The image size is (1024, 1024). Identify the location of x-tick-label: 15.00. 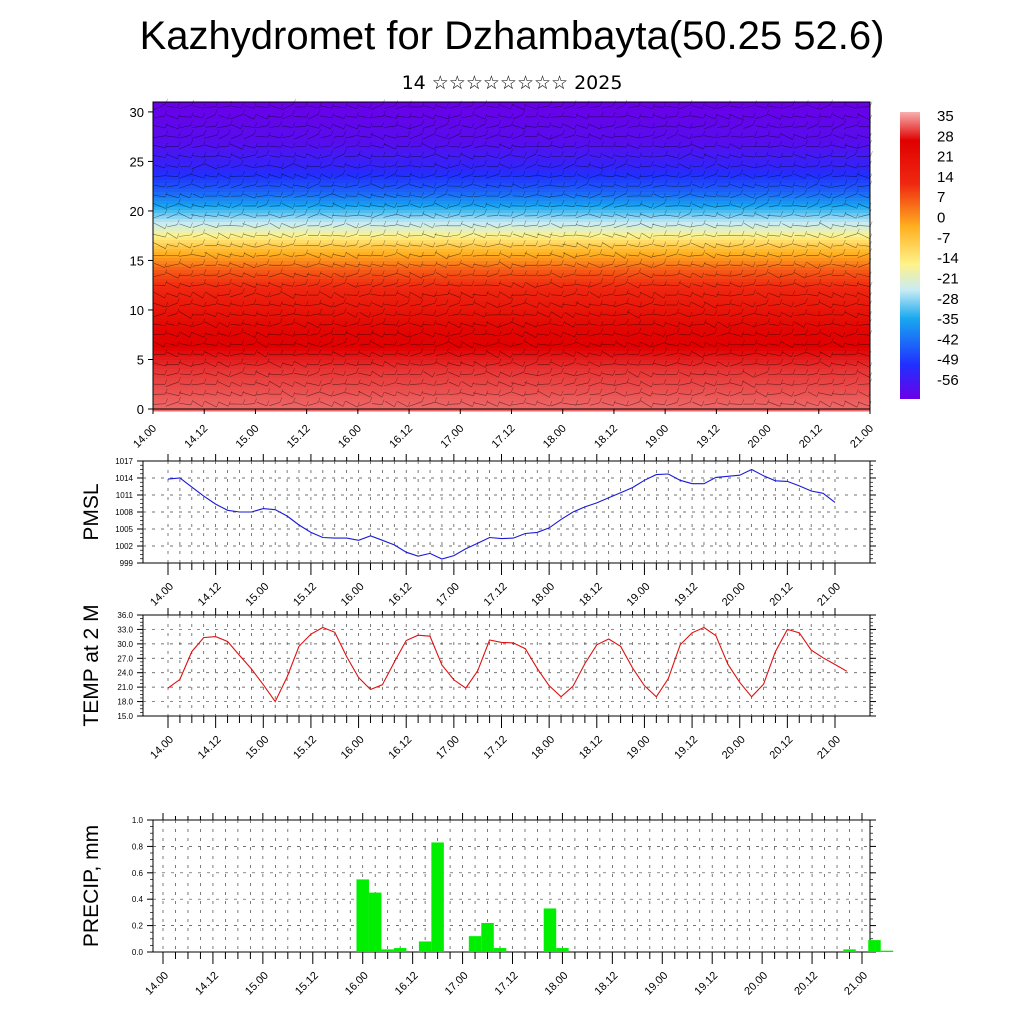
(257, 595).